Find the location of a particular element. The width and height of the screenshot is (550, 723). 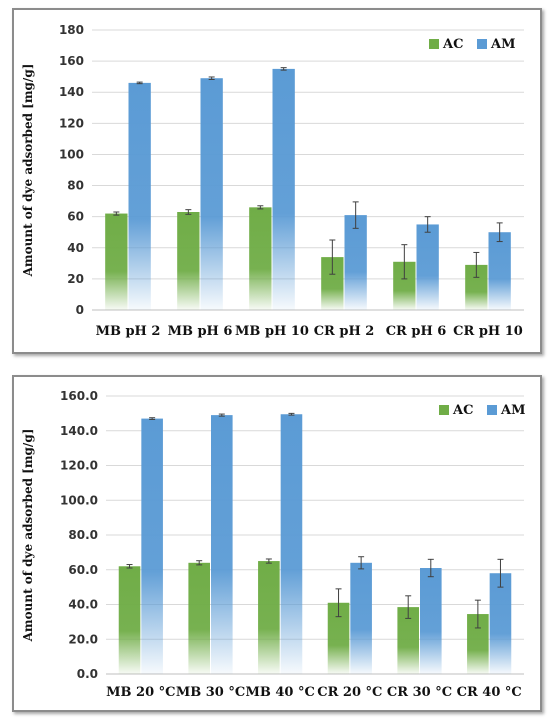

y-tick-label: 120.0 is located at coordinates (79, 466).